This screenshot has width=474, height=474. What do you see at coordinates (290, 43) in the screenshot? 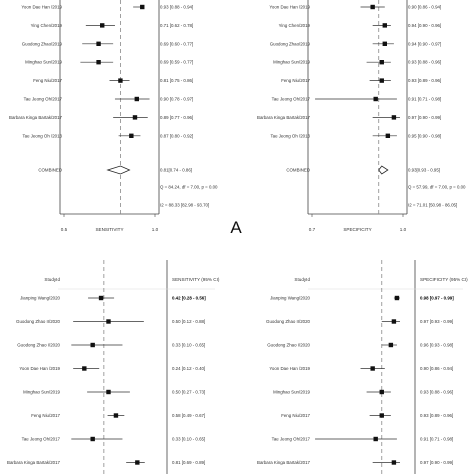
I see `top-specificity-study-label: Guodong Zhao/2019` at bounding box center [290, 43].